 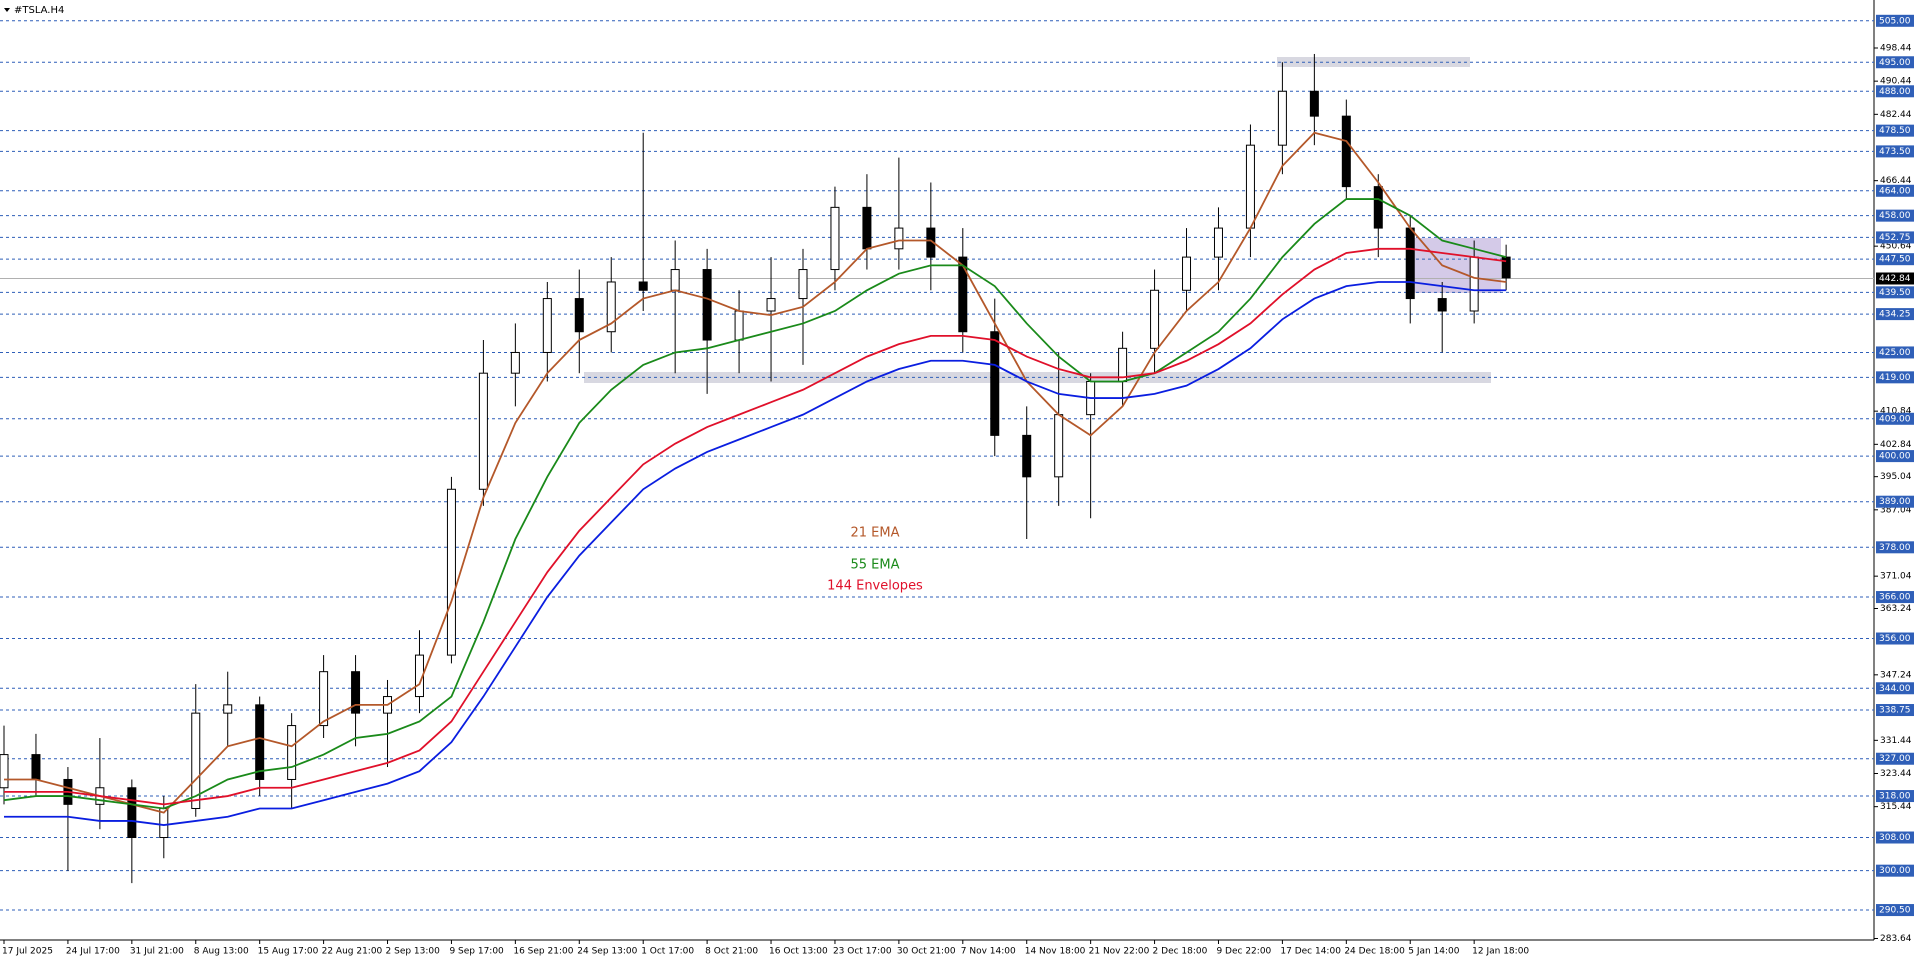 I want to click on level-label: 434.25, so click(x=1895, y=315).